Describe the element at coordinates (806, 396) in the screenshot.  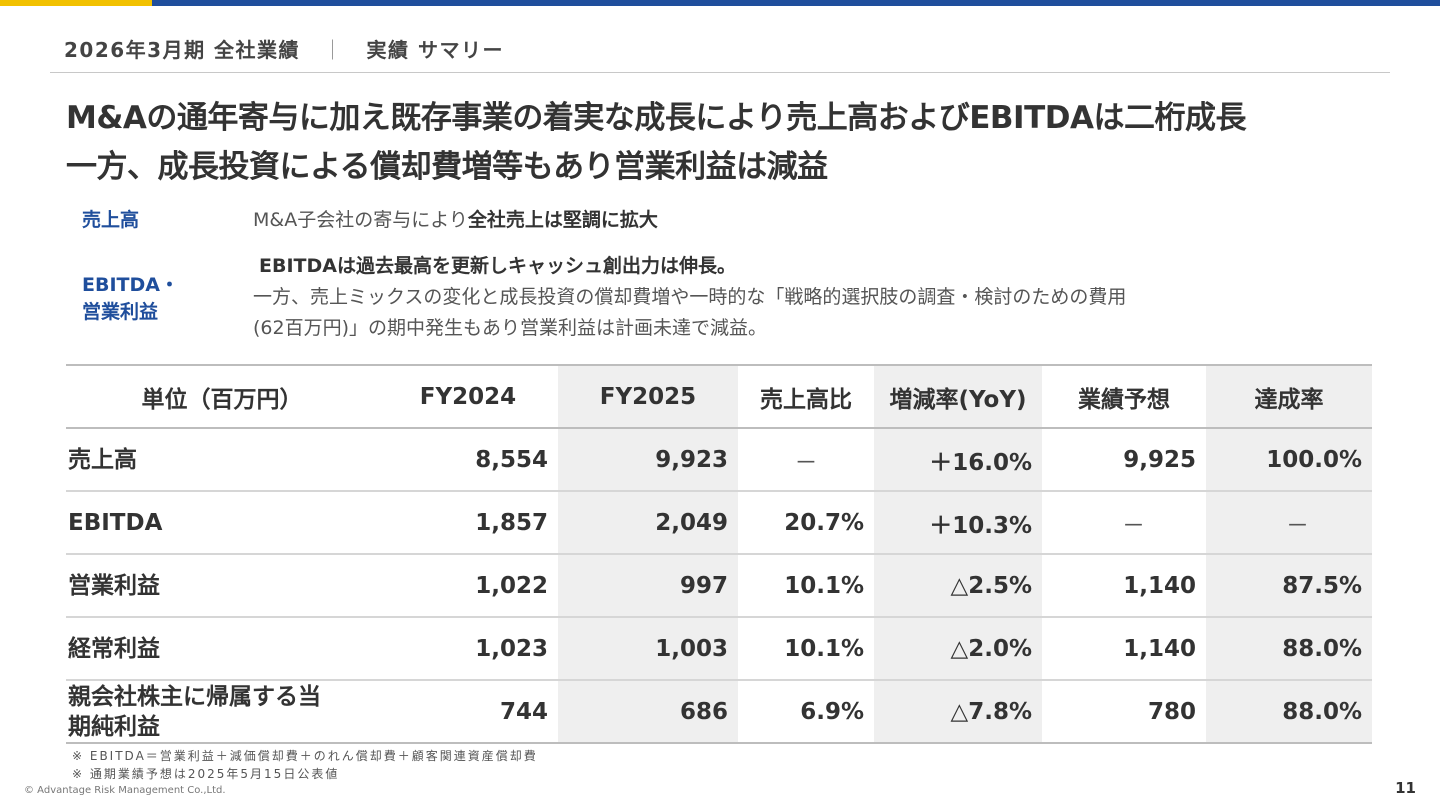
I see `column-header-sales-ratio: 売上高比` at that location.